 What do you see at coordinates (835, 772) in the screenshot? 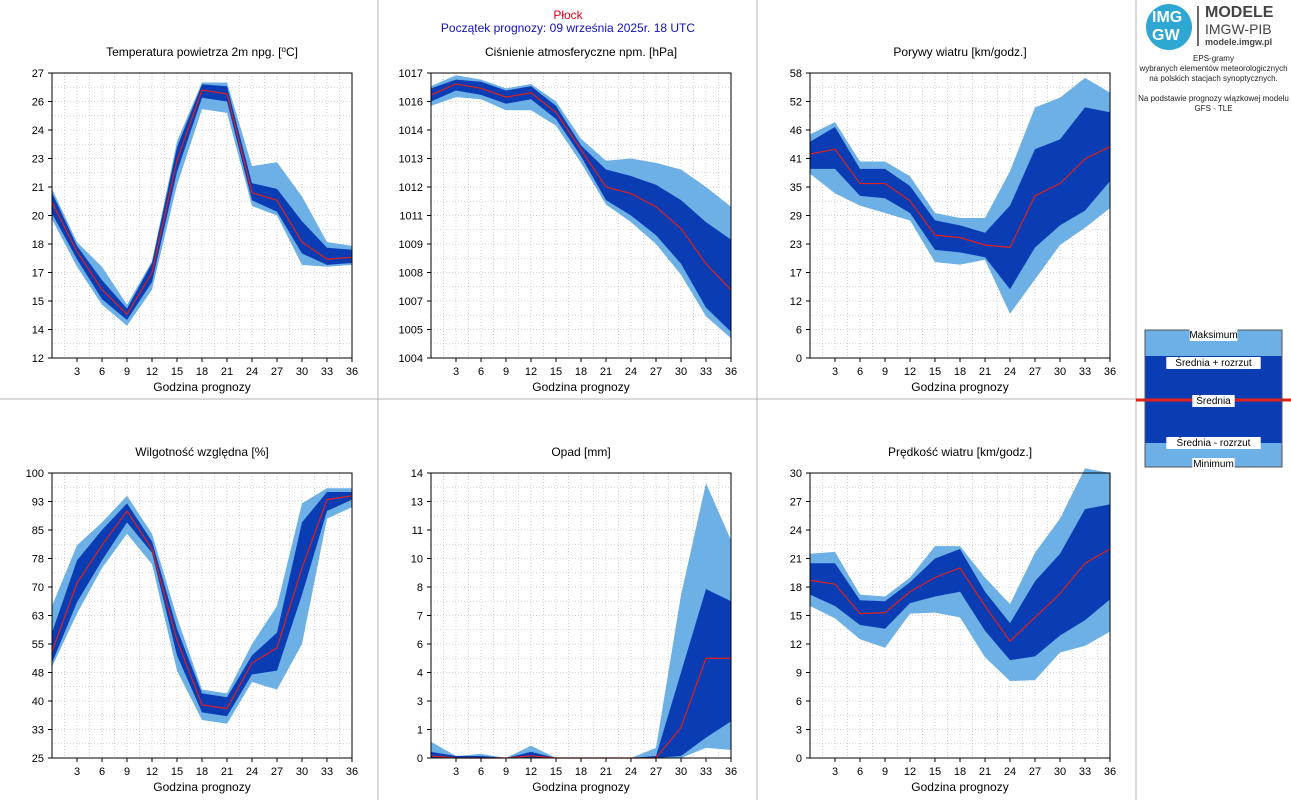
I see `x-tick-label: 3` at bounding box center [835, 772].